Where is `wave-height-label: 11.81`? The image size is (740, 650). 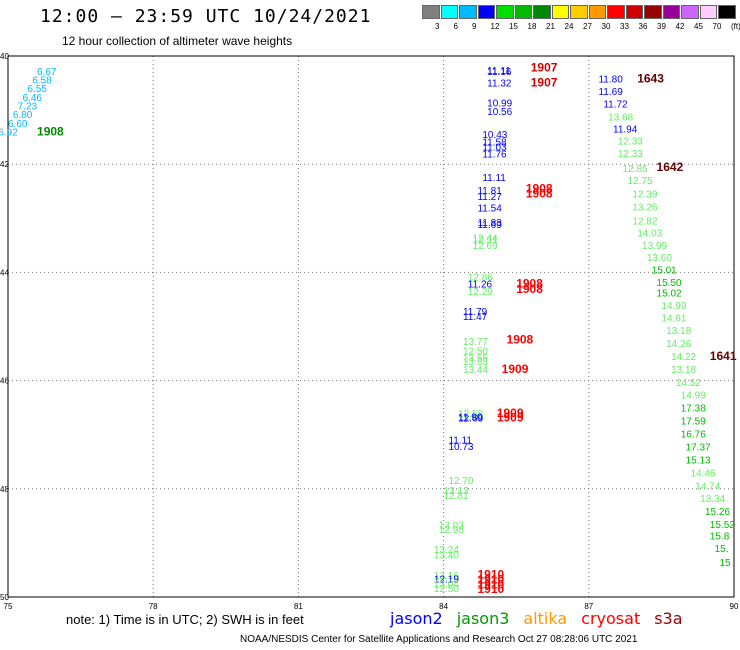 wave-height-label: 11.81 is located at coordinates (489, 191).